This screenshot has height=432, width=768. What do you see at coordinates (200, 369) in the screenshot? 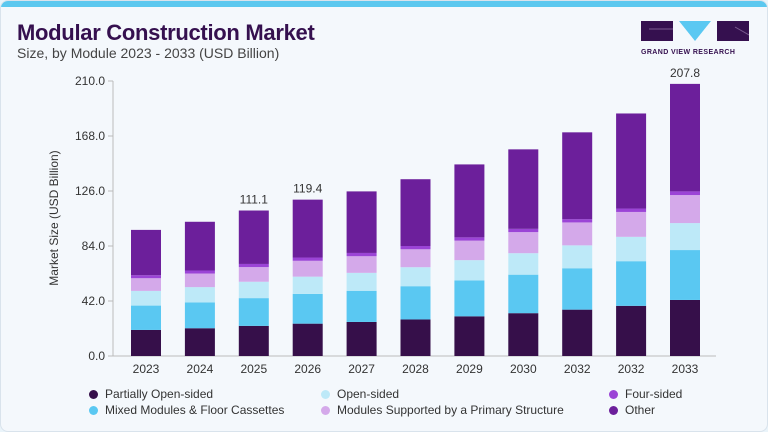
I see `x-tick-label: 2024` at bounding box center [200, 369].